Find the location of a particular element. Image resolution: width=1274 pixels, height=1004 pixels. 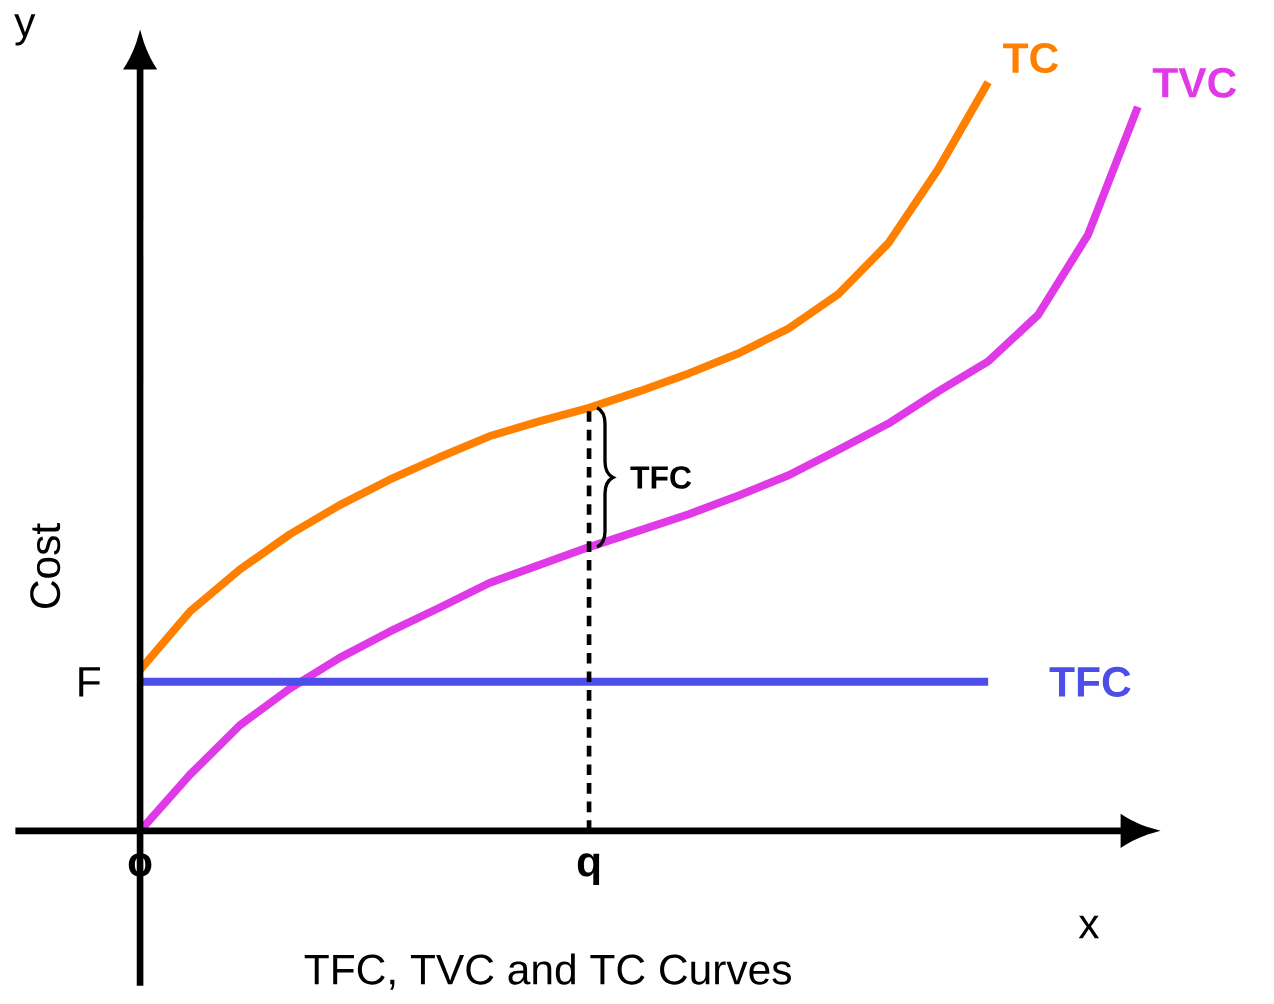

text: y is located at coordinates (25, 30).